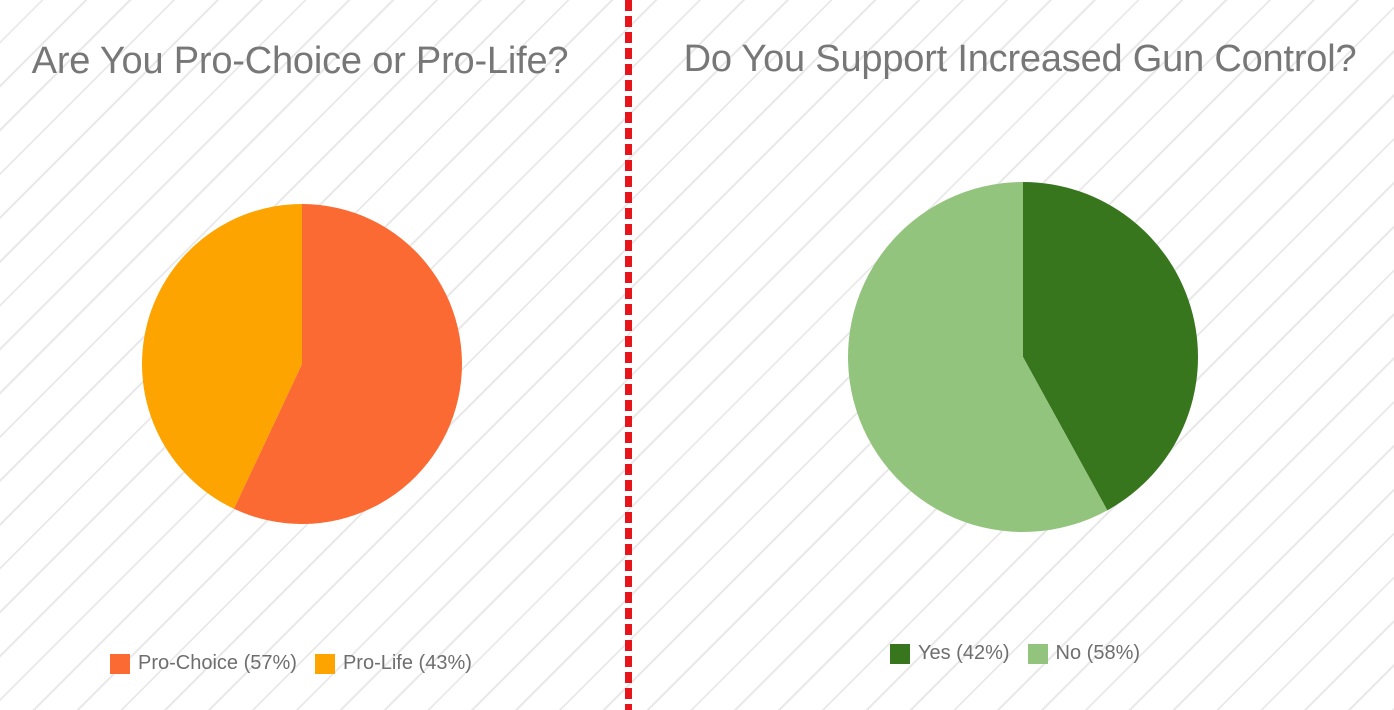 This screenshot has height=710, width=1394. What do you see at coordinates (221, 356) in the screenshot?
I see `pie-slice-pro-life` at bounding box center [221, 356].